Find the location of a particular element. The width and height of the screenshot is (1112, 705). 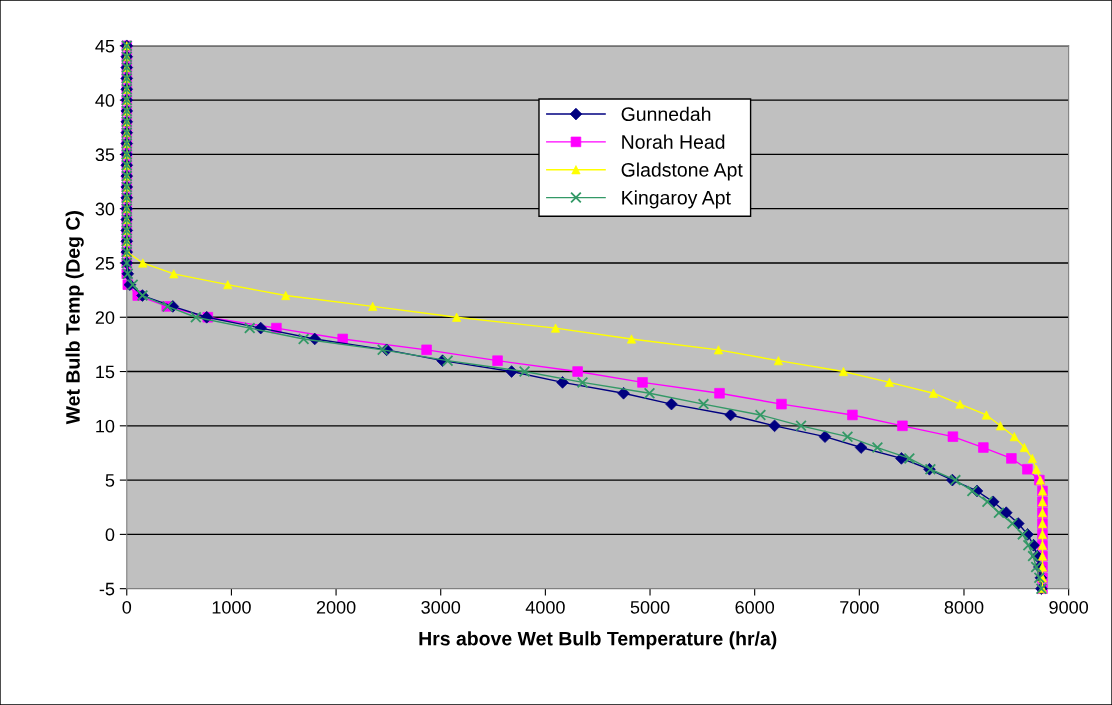

y-tick-label: 45 is located at coordinates (105, 46).